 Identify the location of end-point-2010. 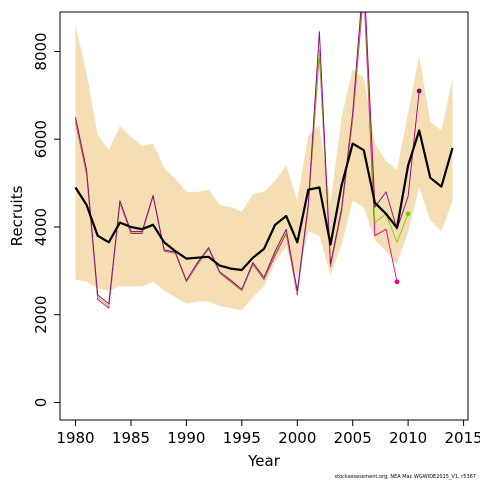
(408, 214).